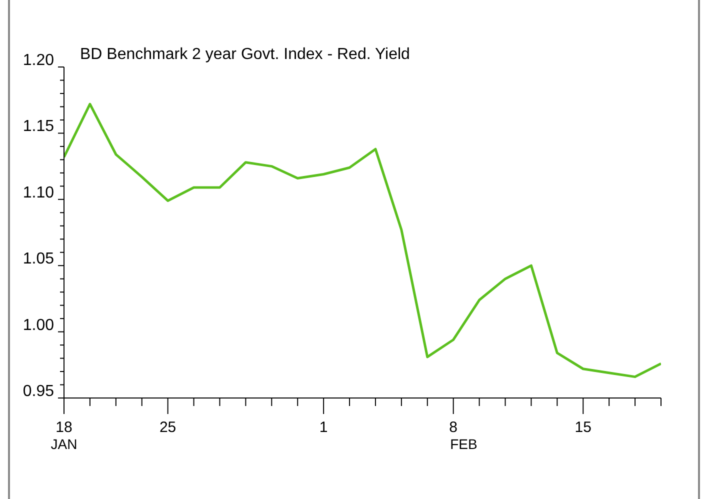 The height and width of the screenshot is (499, 704). Describe the element at coordinates (583, 427) in the screenshot. I see `x-tick-label: 15` at that location.